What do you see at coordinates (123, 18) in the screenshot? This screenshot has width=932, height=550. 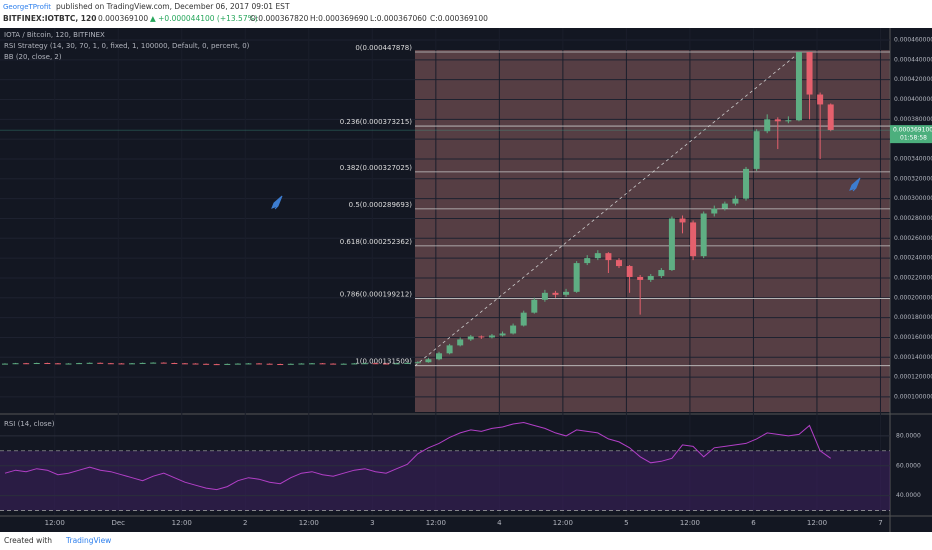 I see `last: 0.000369100` at bounding box center [123, 18].